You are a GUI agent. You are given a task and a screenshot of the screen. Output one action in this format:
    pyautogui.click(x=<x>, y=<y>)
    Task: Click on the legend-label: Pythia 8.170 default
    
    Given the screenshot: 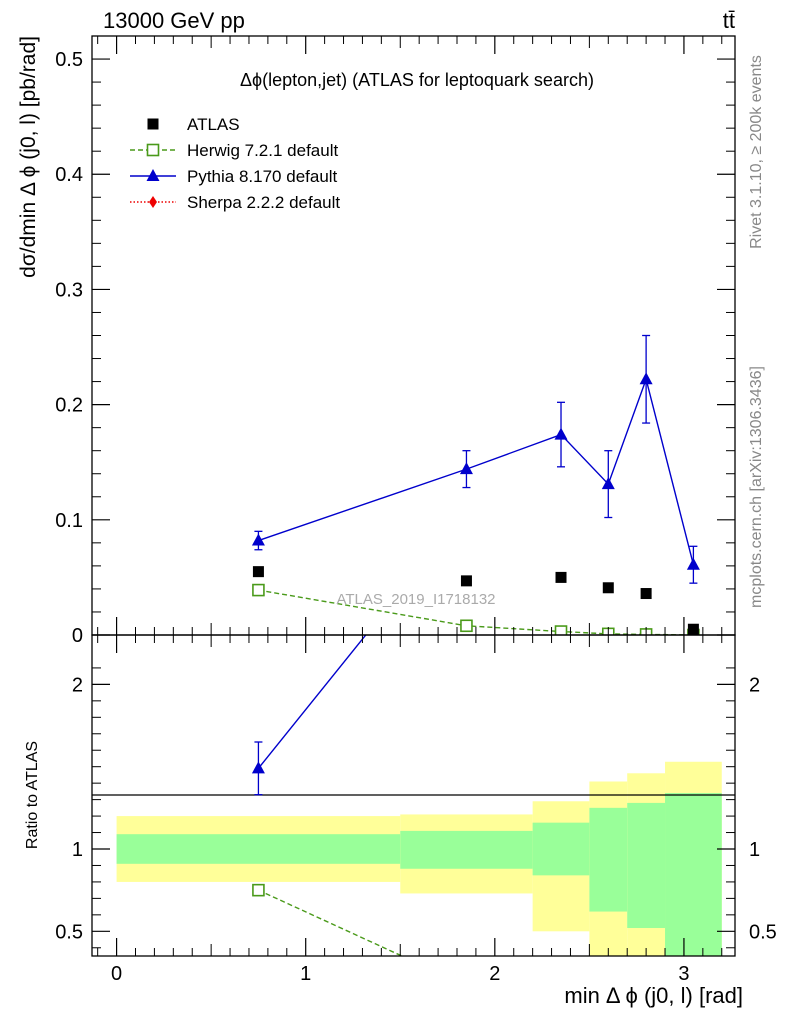 What is the action you would take?
    pyautogui.click(x=262, y=176)
    